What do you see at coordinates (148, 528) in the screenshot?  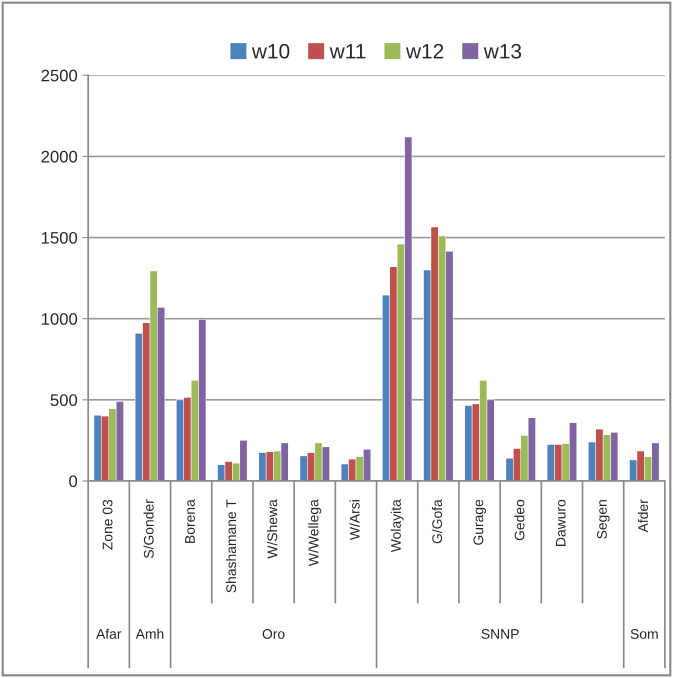 I see `x-tick-label: S/Gonder` at bounding box center [148, 528].